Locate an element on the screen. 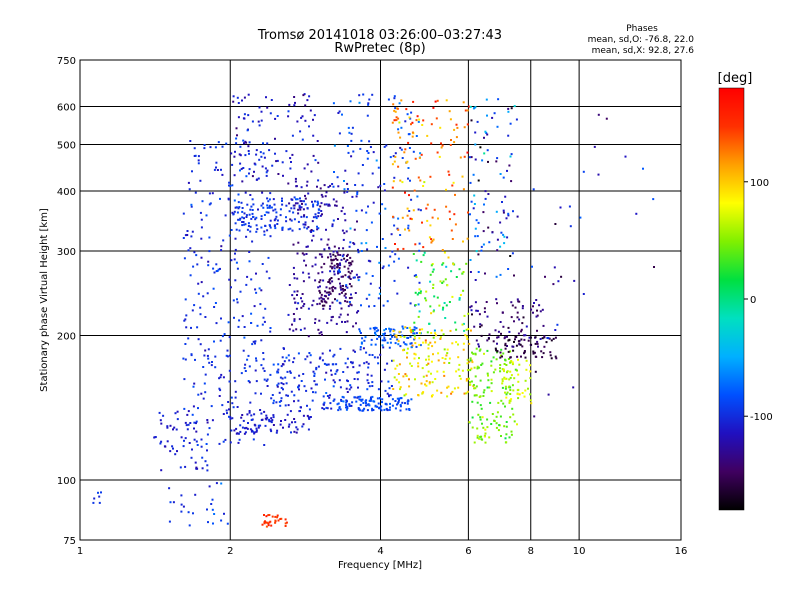 The width and height of the screenshot is (800, 600). x-tick-label: 4 is located at coordinates (380, 551).